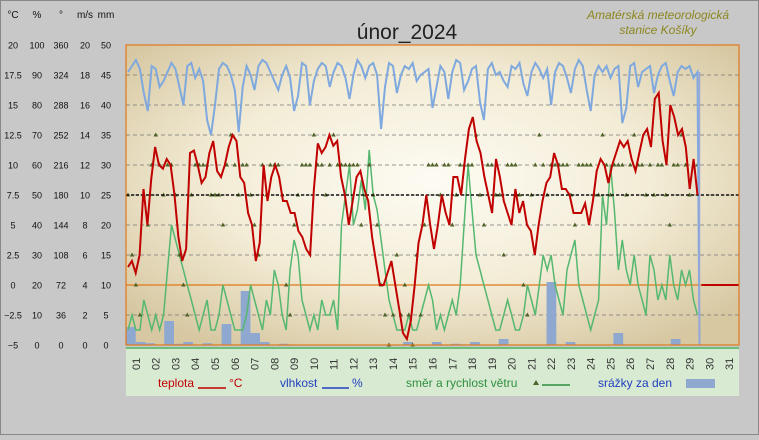 The height and width of the screenshot is (440, 759). Describe the element at coordinates (357, 383) in the screenshot. I see `legend-humidity-unit: %` at that location.